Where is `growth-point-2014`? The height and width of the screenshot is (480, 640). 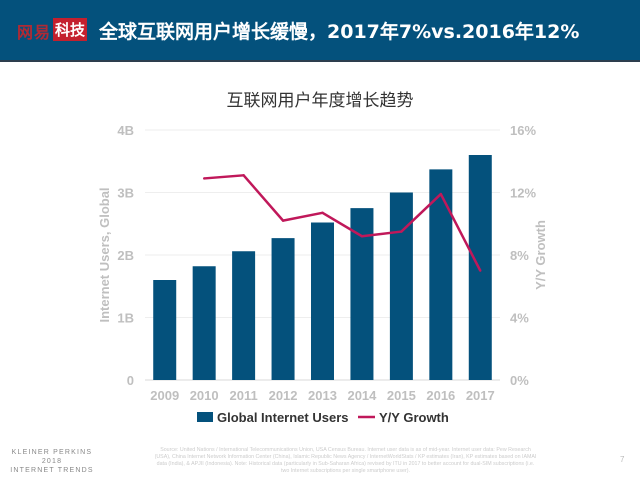 growth-point-2014 is located at coordinates (362, 236).